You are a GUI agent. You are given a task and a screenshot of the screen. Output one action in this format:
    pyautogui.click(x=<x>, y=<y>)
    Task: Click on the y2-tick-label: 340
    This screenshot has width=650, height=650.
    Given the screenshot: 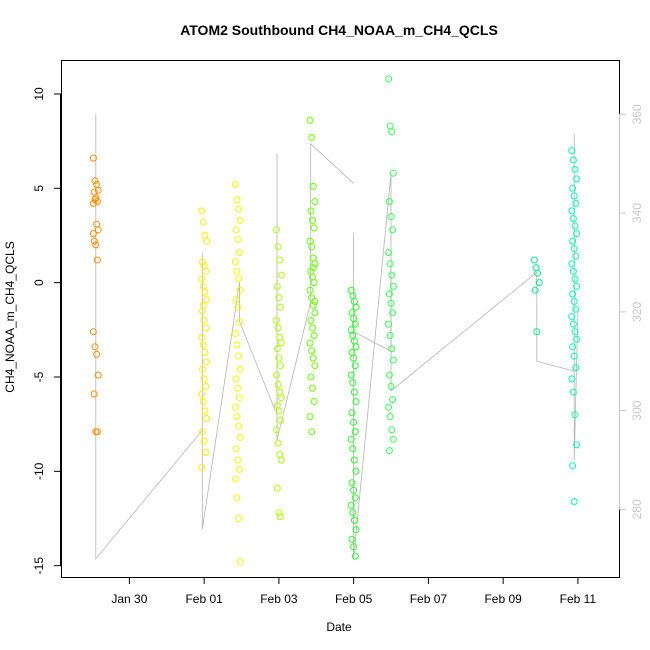 What is the action you would take?
    pyautogui.click(x=637, y=213)
    